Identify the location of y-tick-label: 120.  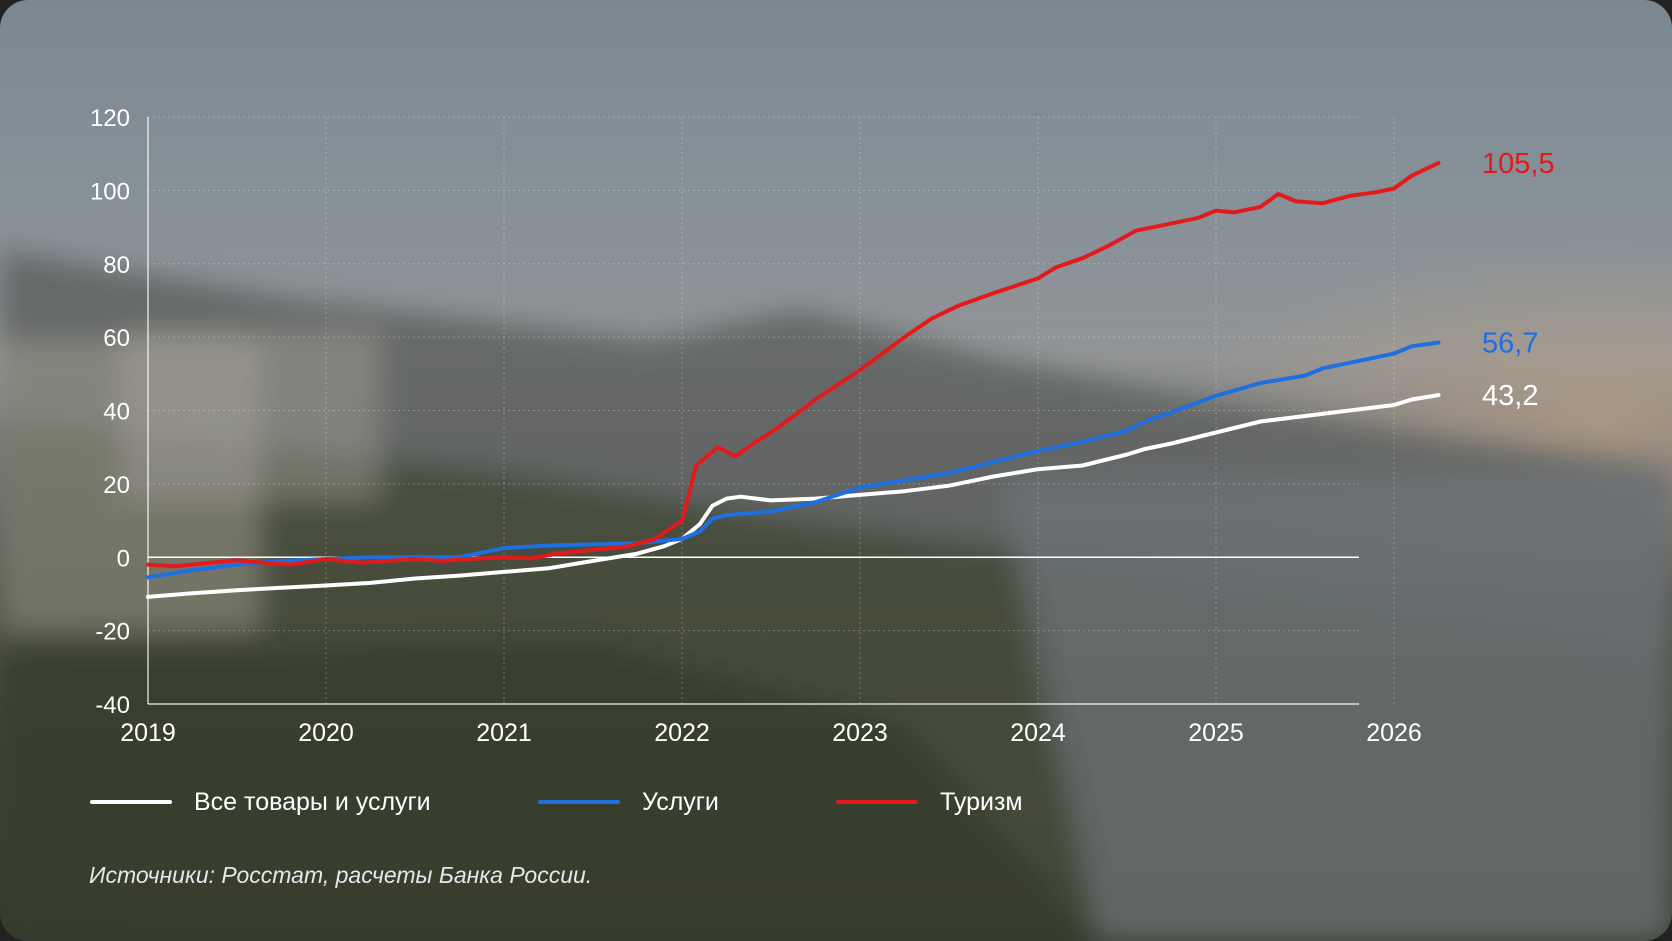
(110, 118).